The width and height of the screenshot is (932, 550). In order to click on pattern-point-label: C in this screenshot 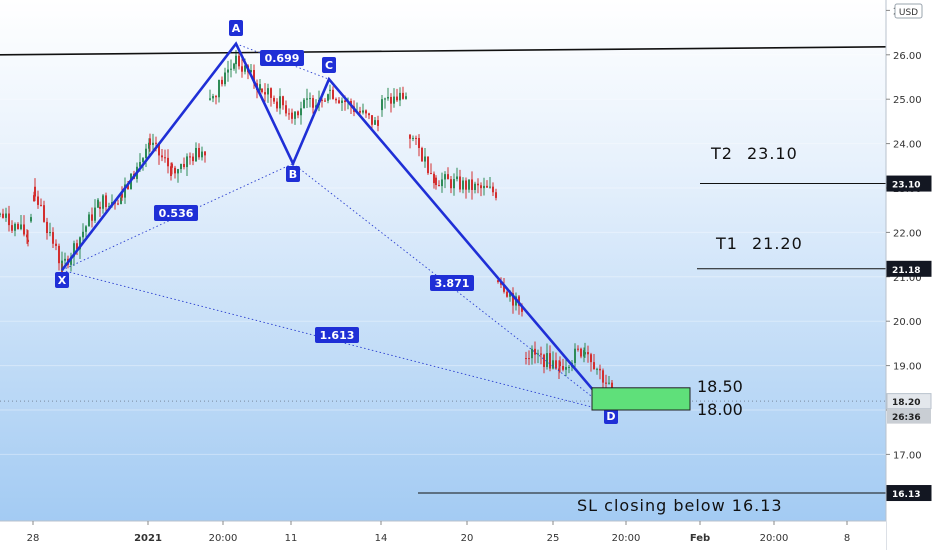, I will do `click(329, 65)`.